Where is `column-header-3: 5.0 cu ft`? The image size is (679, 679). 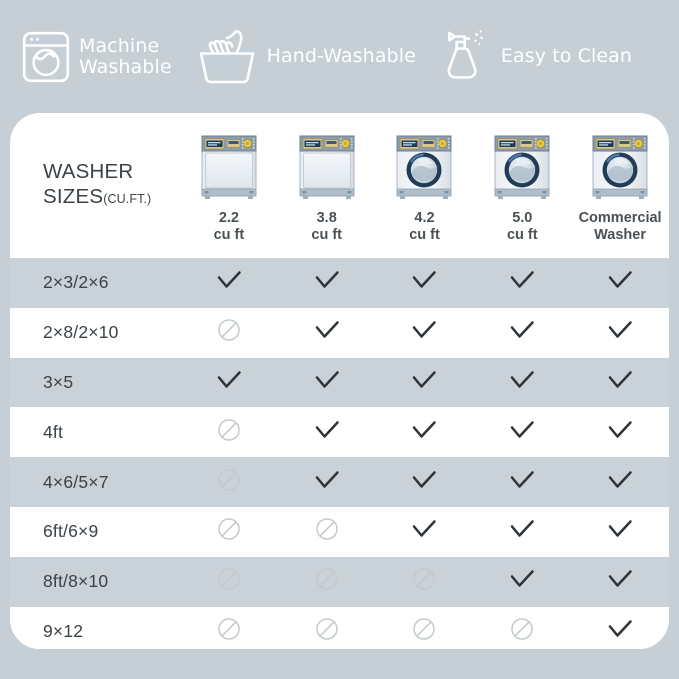 column-header-3: 5.0 cu ft is located at coordinates (522, 185).